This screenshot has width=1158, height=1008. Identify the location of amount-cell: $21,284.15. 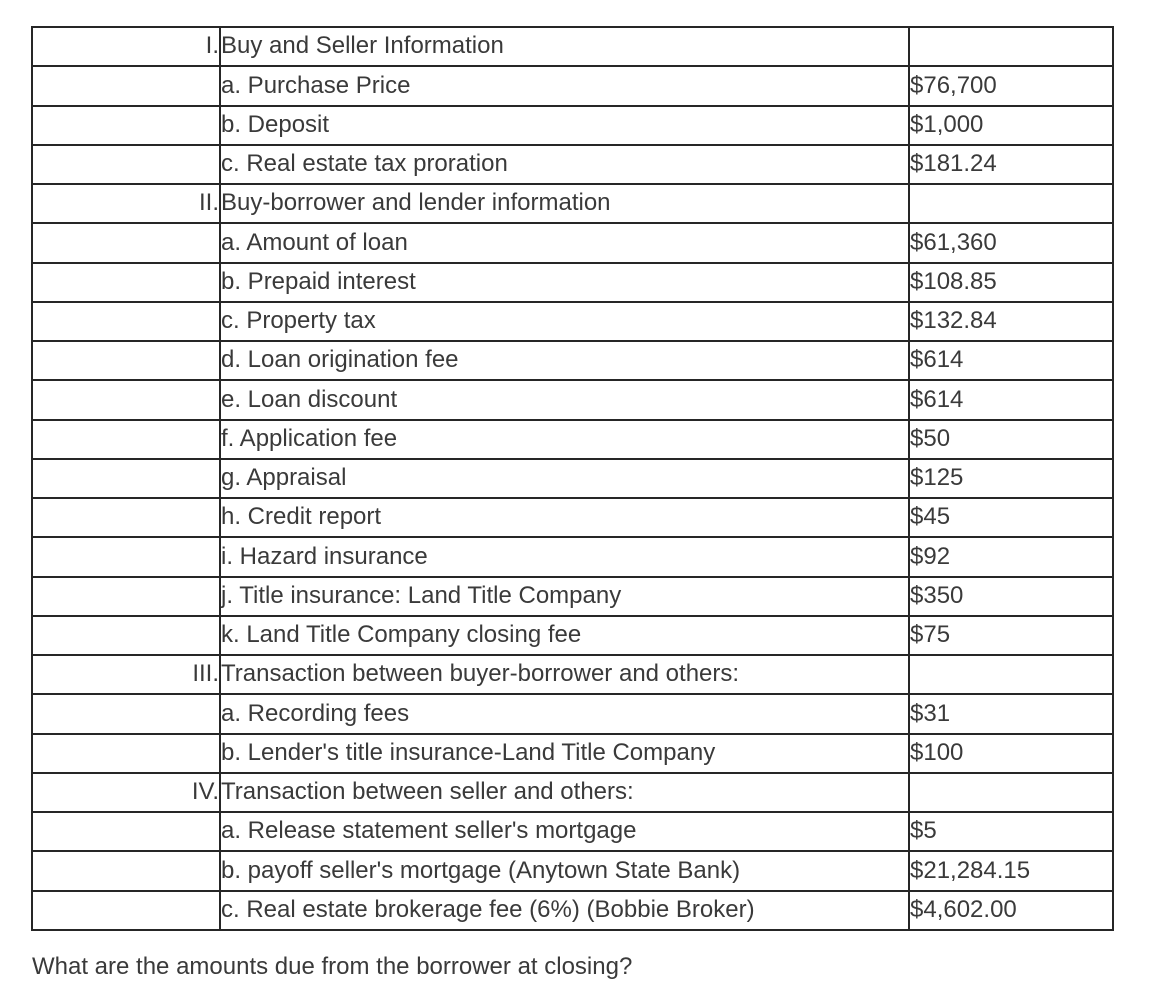
(1011, 871).